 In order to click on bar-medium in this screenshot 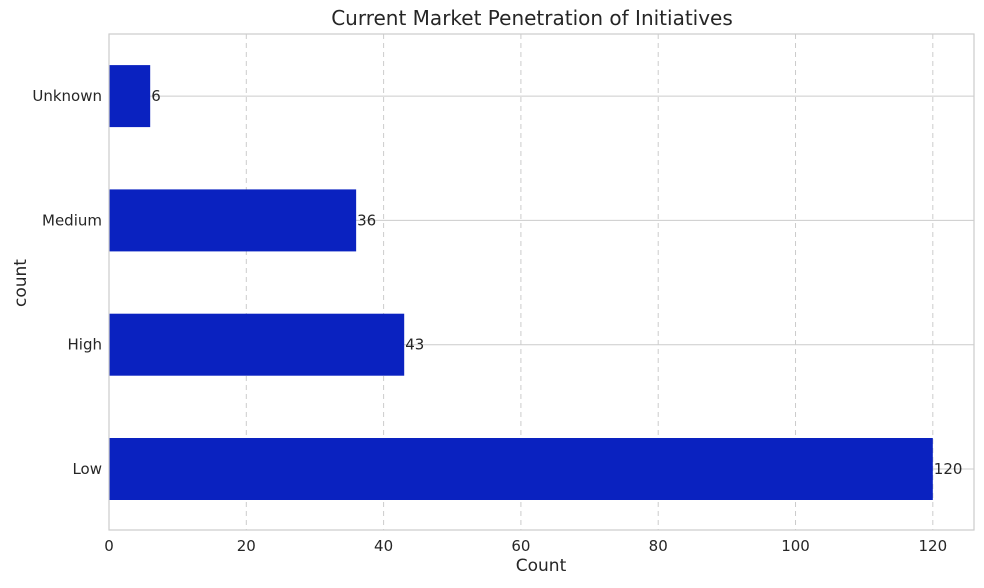, I will do `click(233, 220)`.